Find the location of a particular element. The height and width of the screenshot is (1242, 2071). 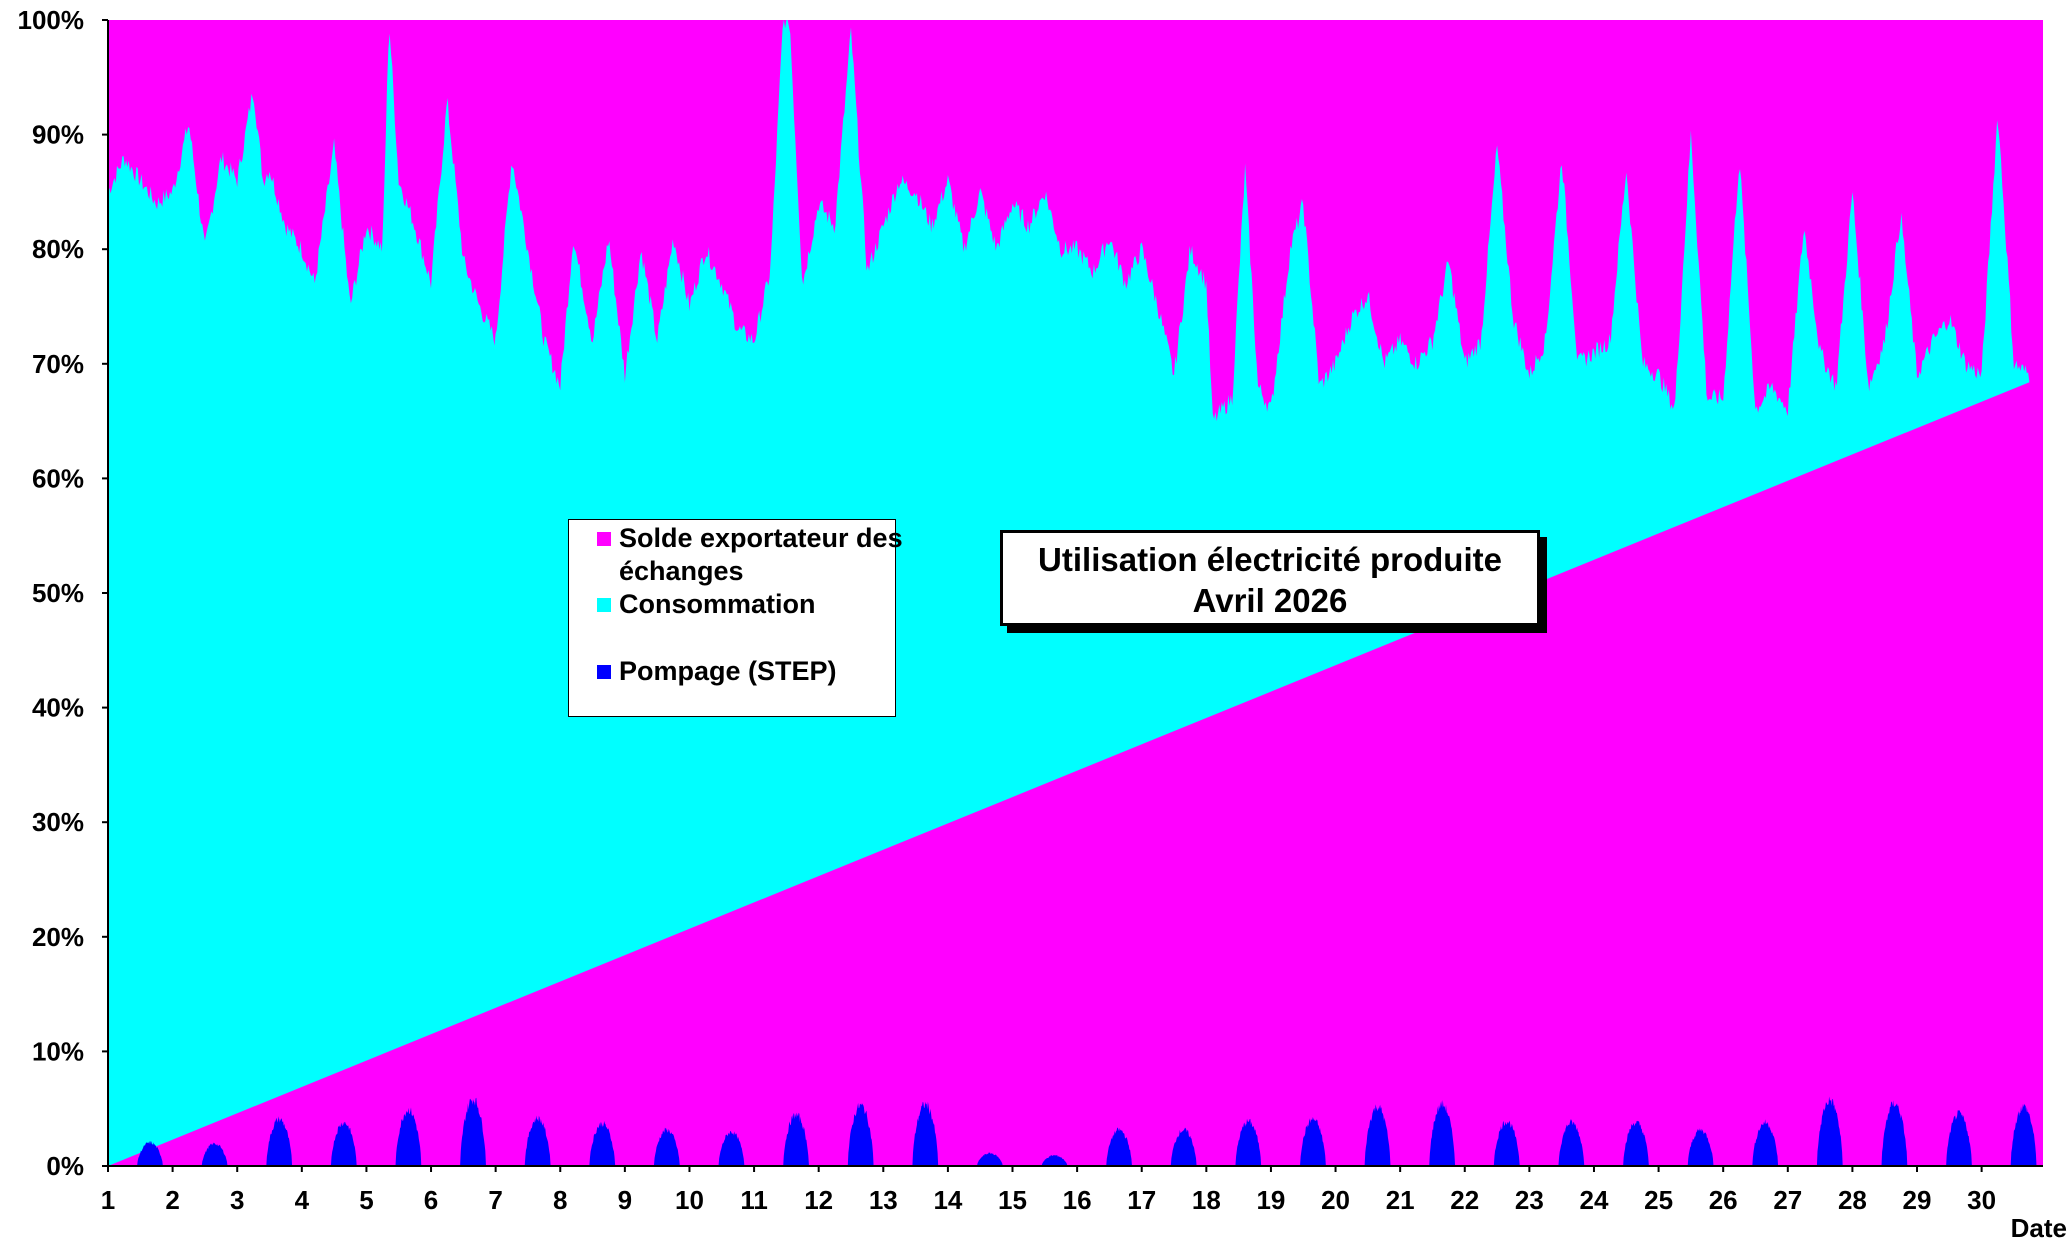

x-tick-label: 2 is located at coordinates (172, 1200).